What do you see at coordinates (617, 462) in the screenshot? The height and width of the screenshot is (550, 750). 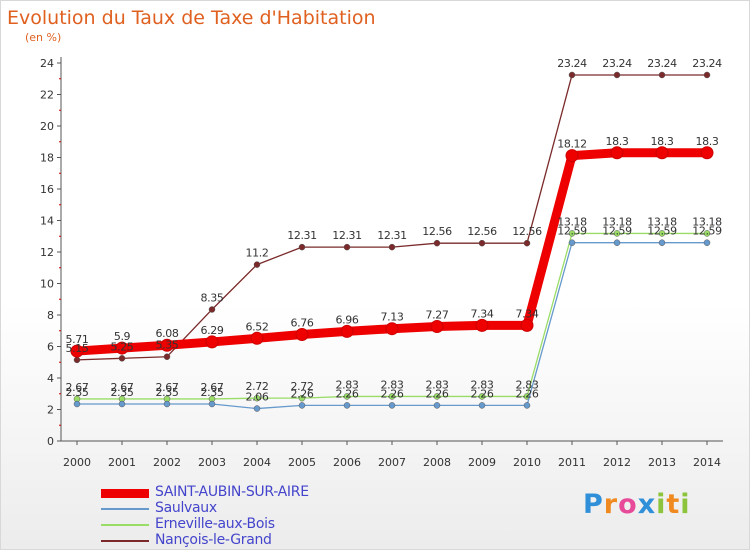 I see `x-tick-label: 2012` at bounding box center [617, 462].